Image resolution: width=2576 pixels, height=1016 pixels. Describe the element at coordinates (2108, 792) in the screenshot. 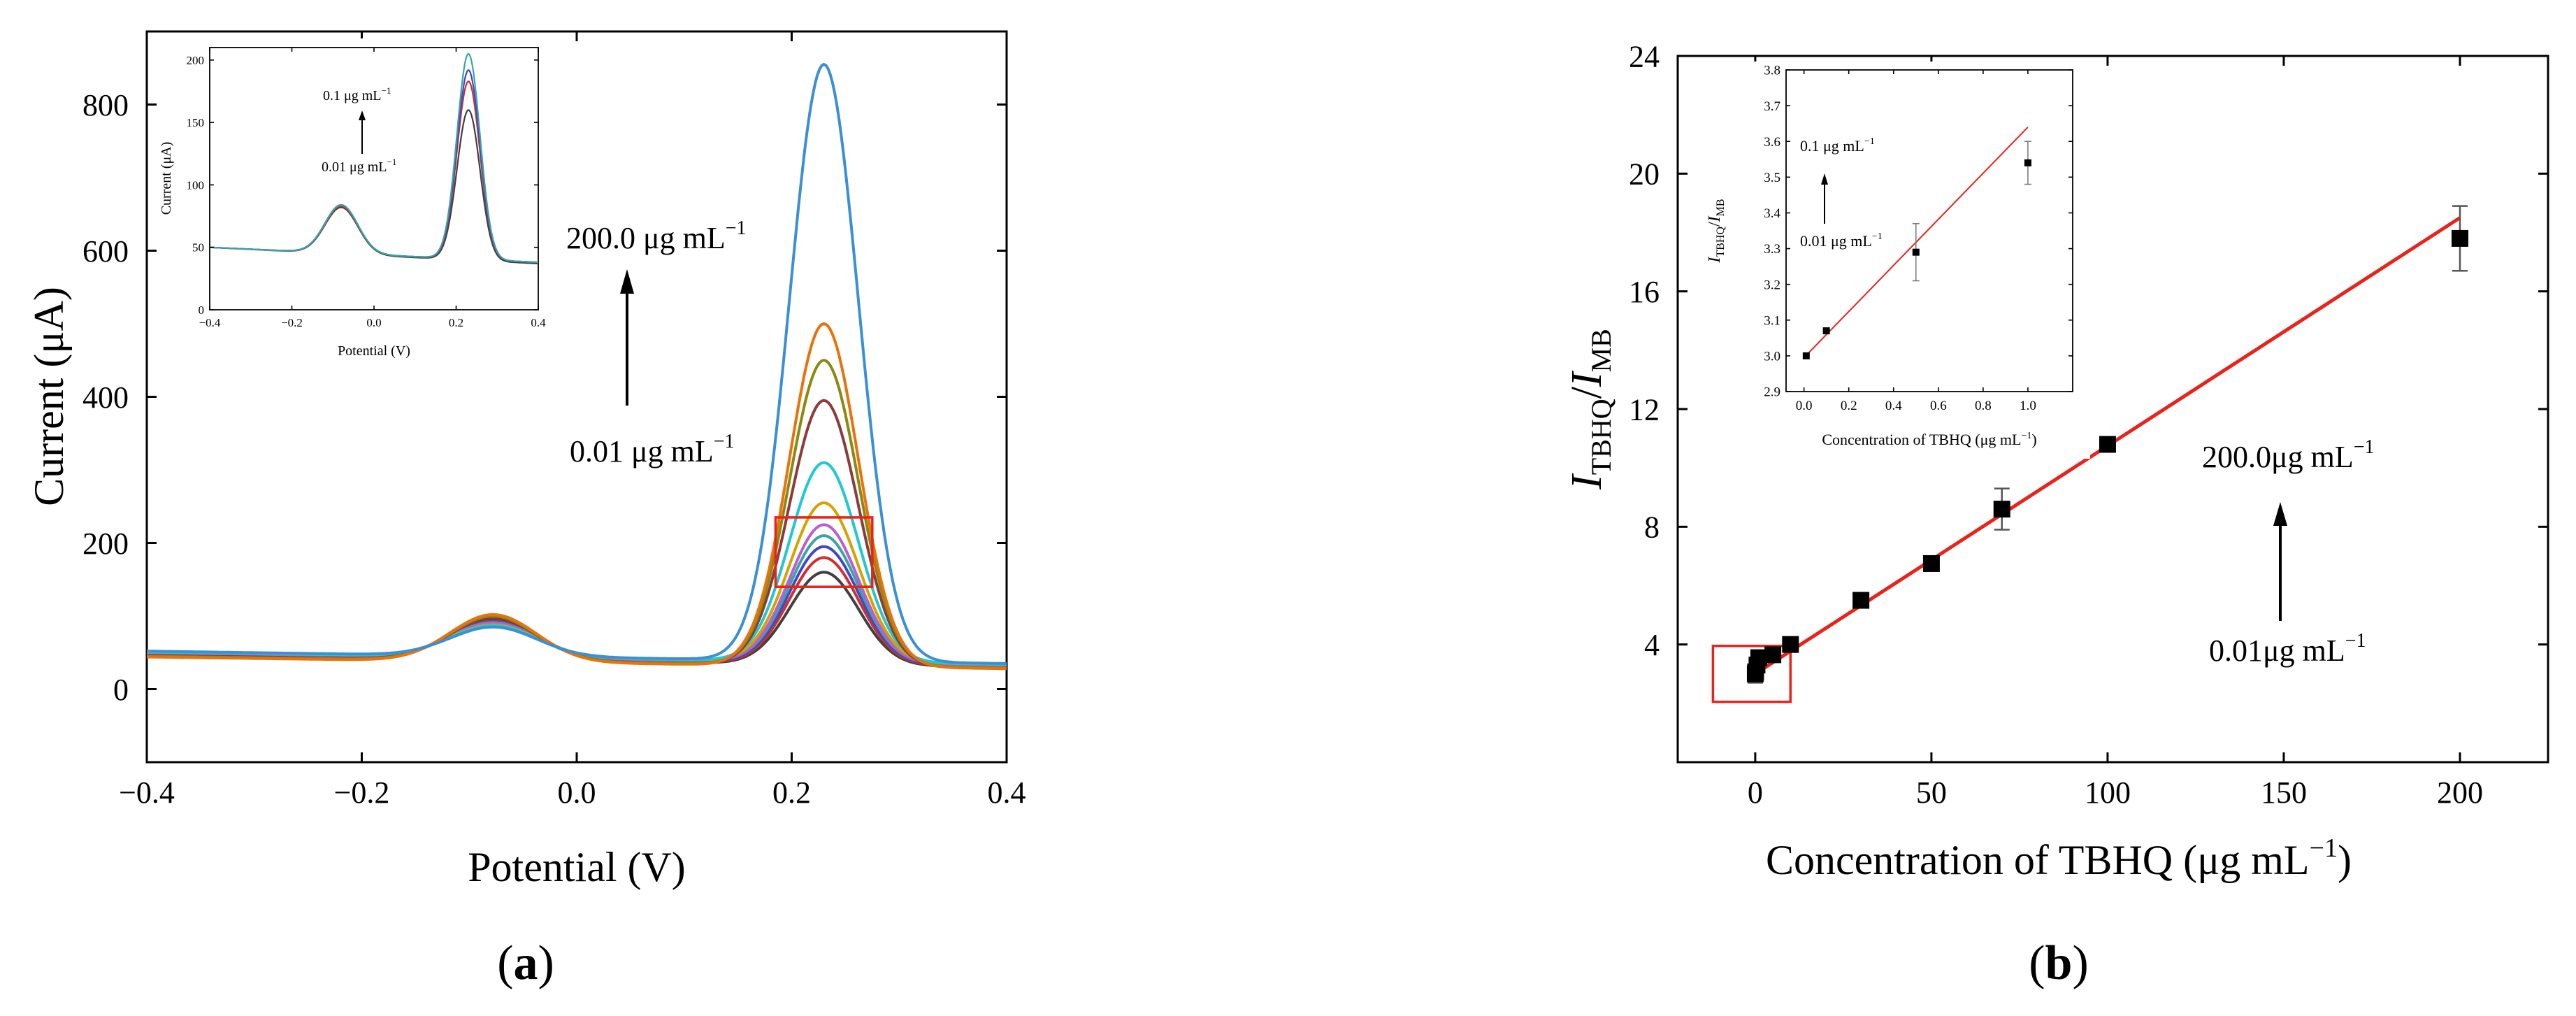

I see `panel-b-x-tick-label: 100` at that location.